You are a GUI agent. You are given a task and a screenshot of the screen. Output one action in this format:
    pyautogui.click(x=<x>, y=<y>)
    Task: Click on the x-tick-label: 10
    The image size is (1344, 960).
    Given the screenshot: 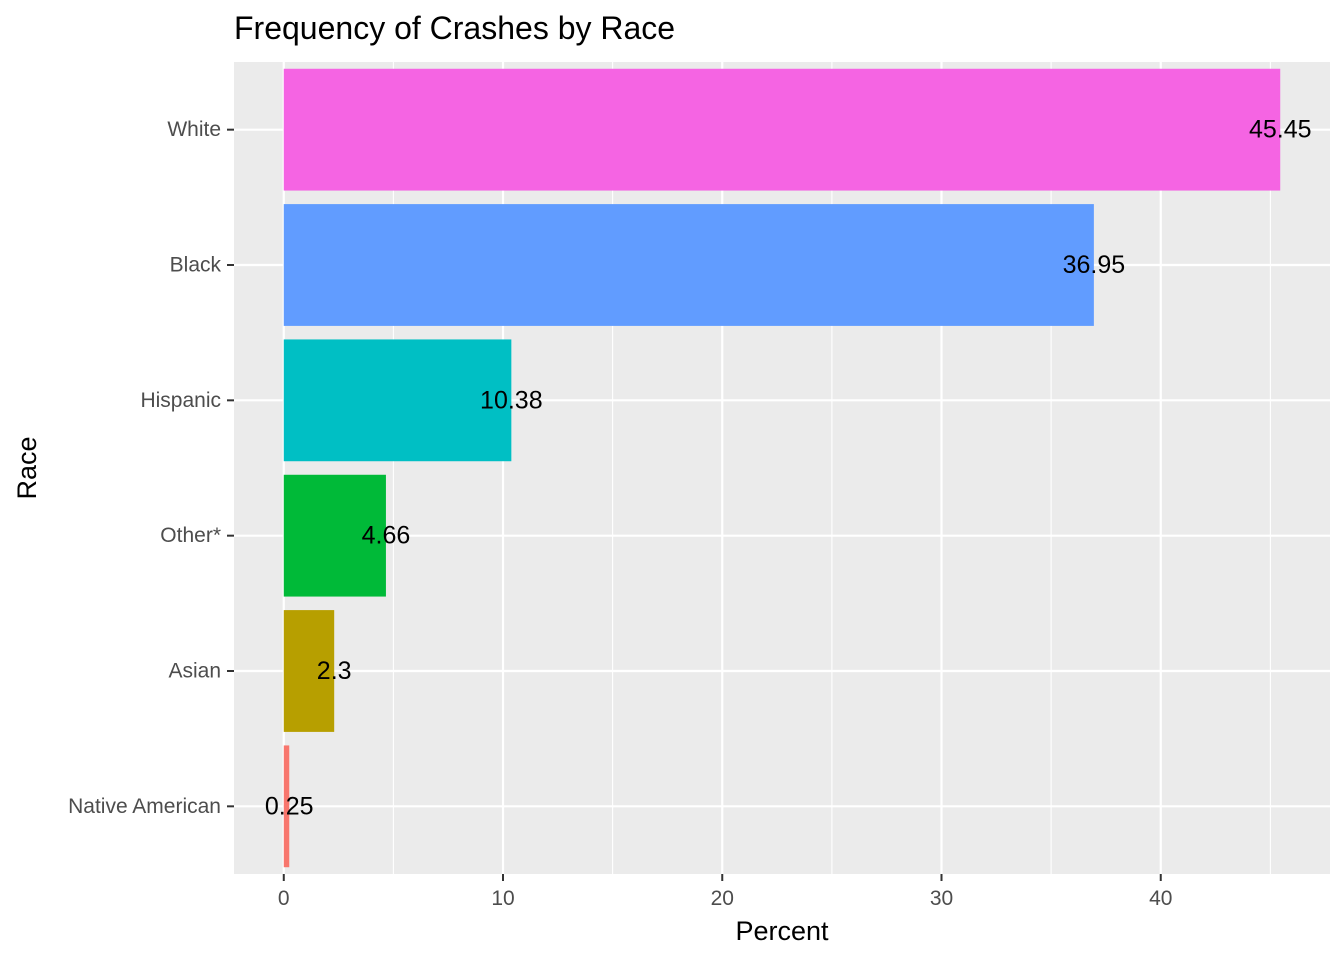 What is the action you would take?
    pyautogui.click(x=502, y=898)
    